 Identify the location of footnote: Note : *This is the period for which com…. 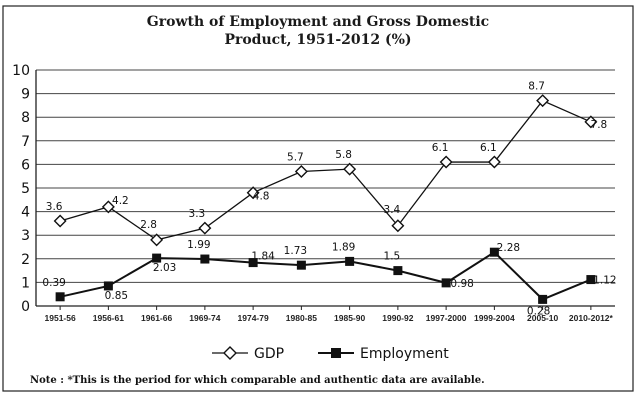
(257, 380).